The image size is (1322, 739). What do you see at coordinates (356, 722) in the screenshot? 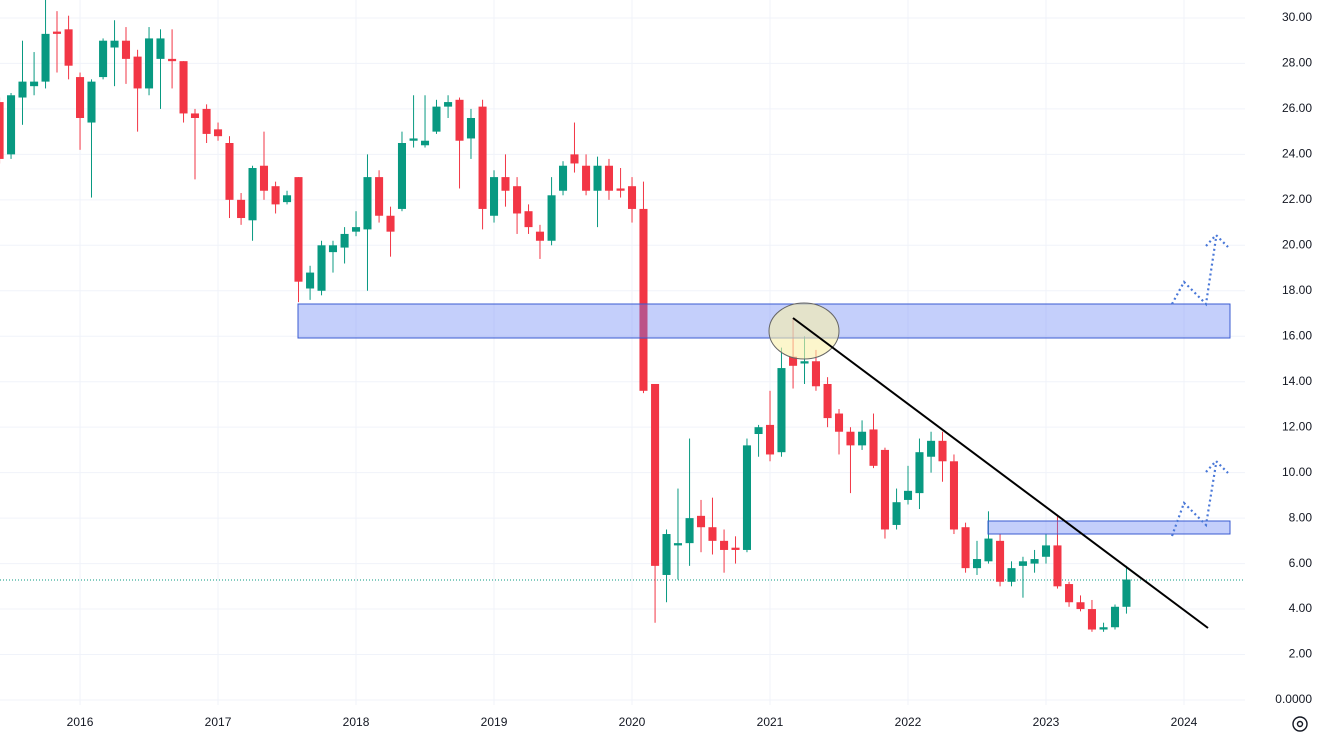
I see `x-tick-label: 2018` at bounding box center [356, 722].